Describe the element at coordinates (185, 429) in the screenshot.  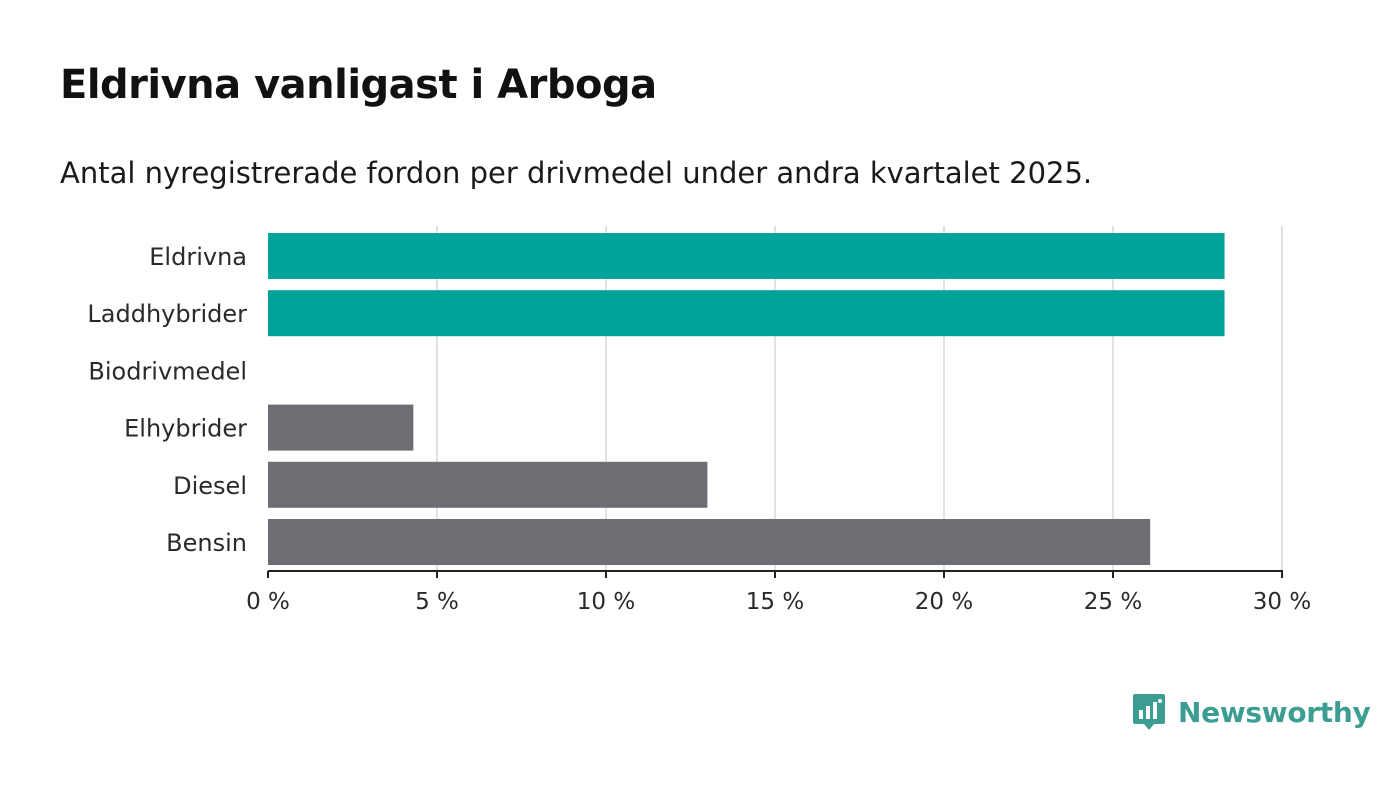
I see `category-label: Elhybrider` at that location.